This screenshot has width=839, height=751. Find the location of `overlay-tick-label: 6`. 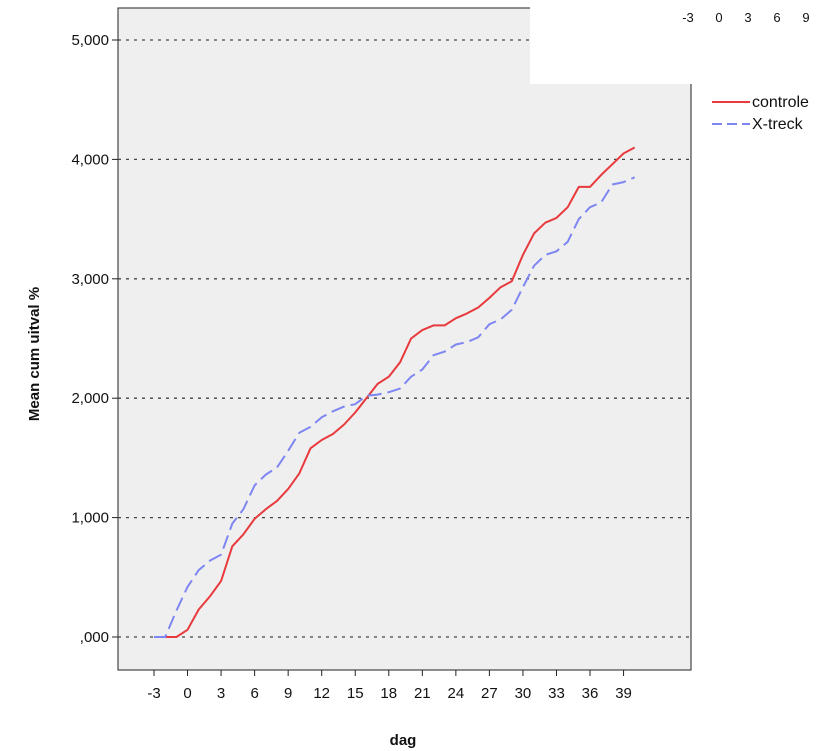

overlay-tick-label: 6 is located at coordinates (776, 17).